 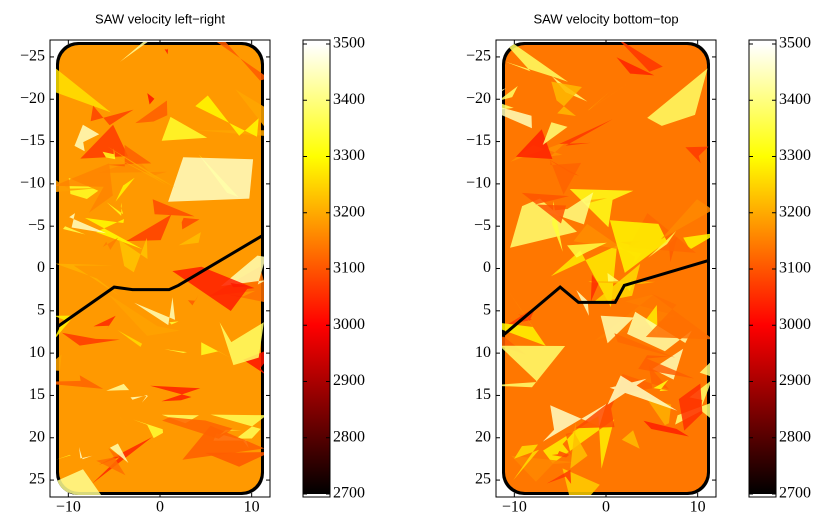 What do you see at coordinates (762, 269) in the screenshot?
I see `colorbar` at bounding box center [762, 269].